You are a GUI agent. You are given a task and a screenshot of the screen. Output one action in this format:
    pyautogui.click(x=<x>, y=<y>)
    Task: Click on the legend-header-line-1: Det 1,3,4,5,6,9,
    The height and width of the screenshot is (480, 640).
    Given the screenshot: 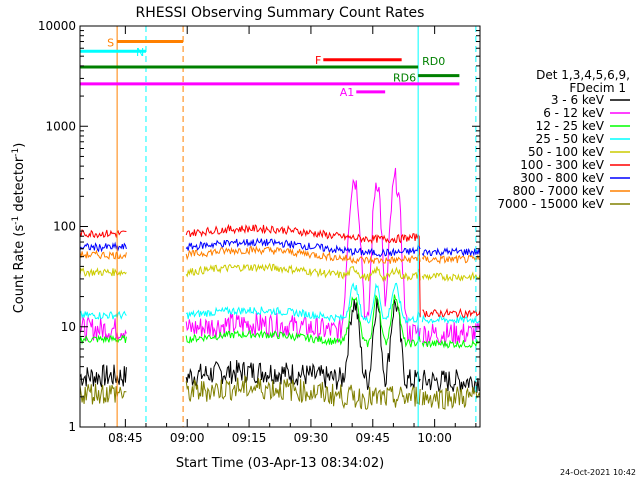 What is the action you would take?
    pyautogui.click(x=583, y=75)
    